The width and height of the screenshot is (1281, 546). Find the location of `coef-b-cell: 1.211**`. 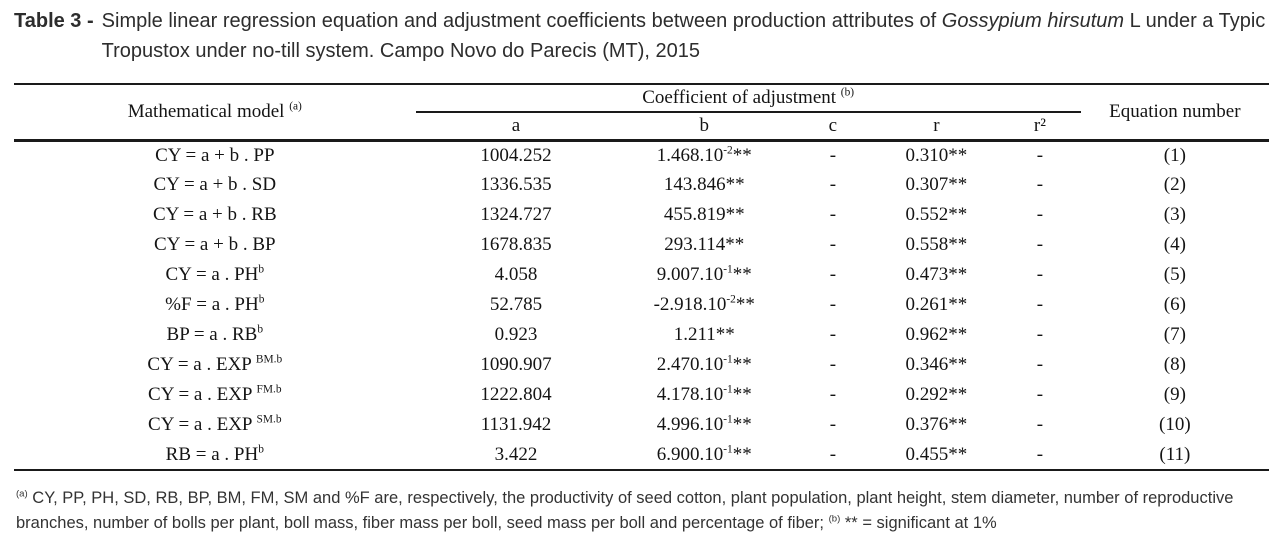

coef-b-cell: 1.211** is located at coordinates (704, 335).